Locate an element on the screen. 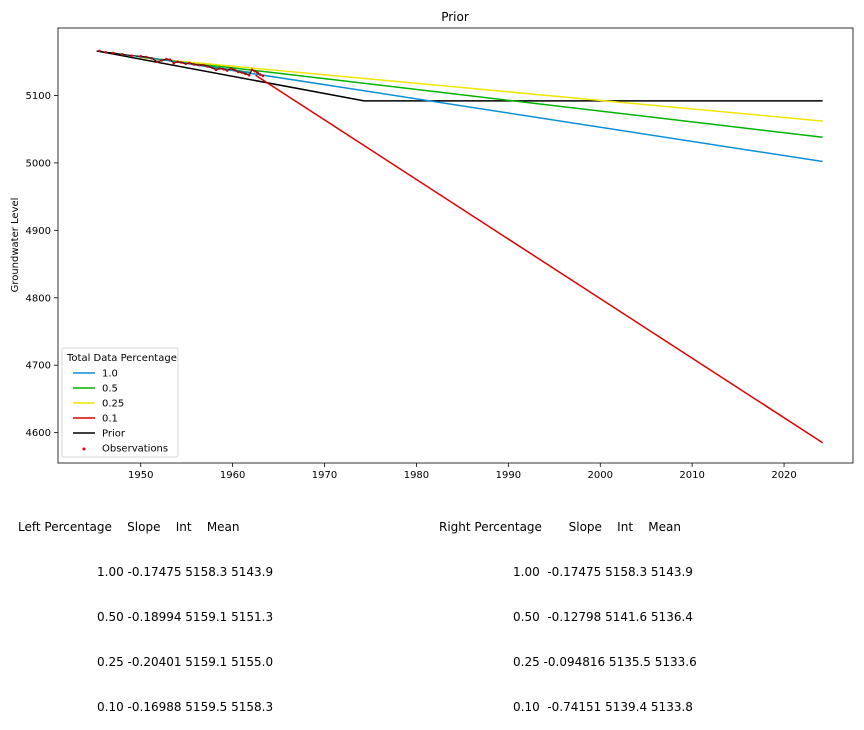 The width and height of the screenshot is (864, 730). left-table-row: 0.25 -0.20401 5159.1 5155.0 is located at coordinates (185, 662).